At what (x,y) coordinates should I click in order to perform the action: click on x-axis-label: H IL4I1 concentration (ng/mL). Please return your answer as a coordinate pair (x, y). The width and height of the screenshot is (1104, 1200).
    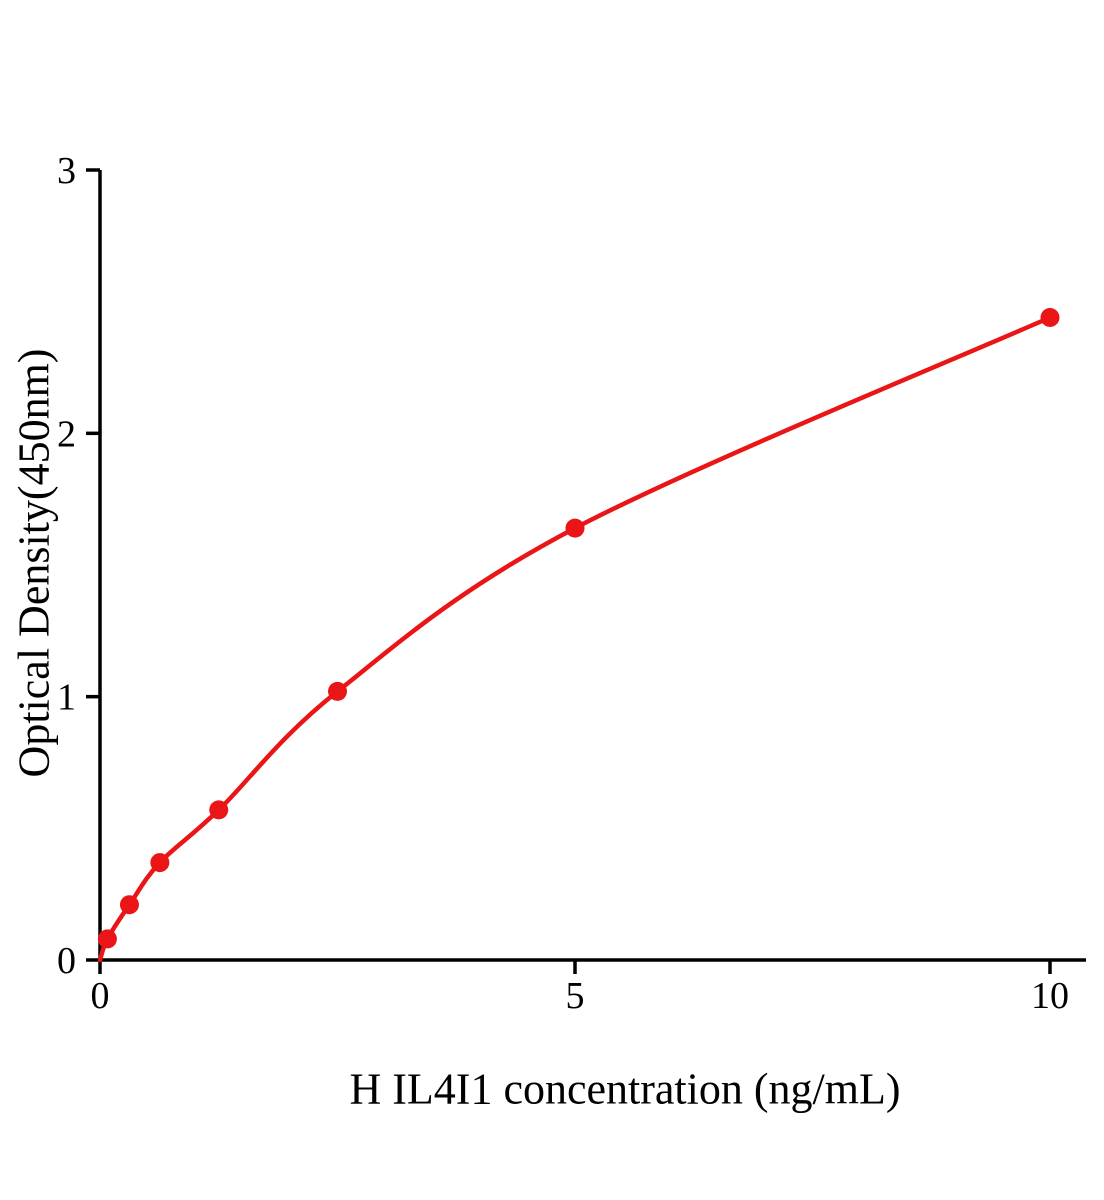
    Looking at the image, I should click on (625, 1089).